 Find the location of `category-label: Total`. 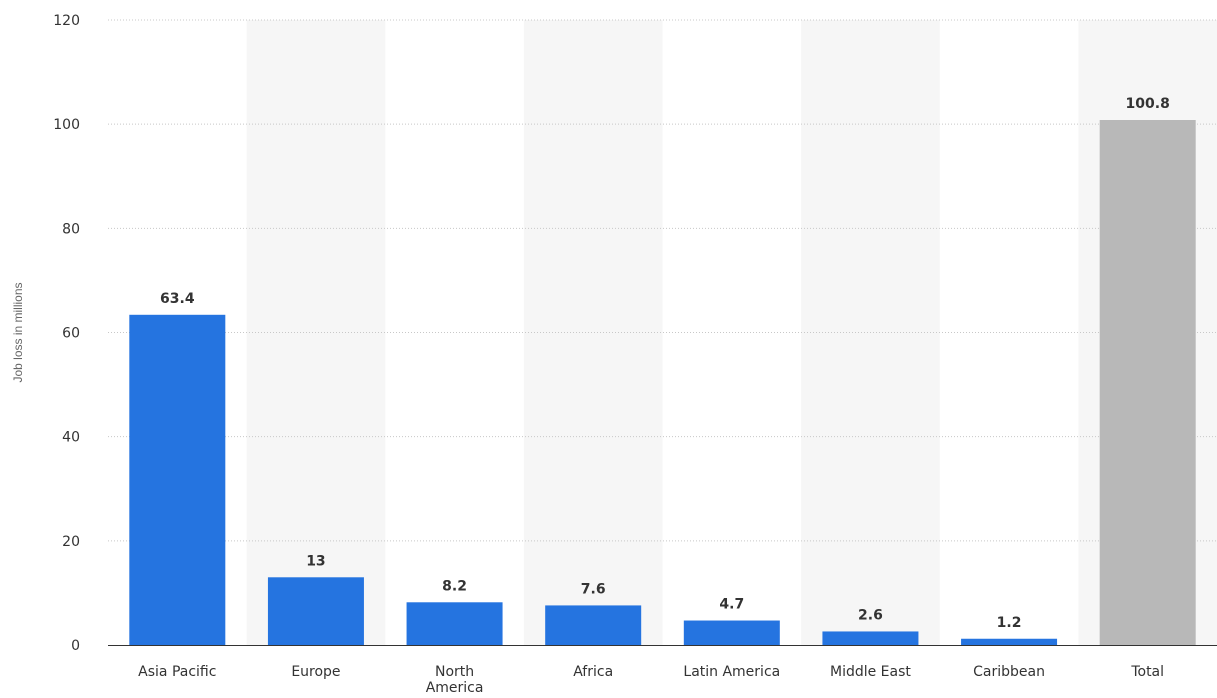

category-label: Total is located at coordinates (1147, 672).